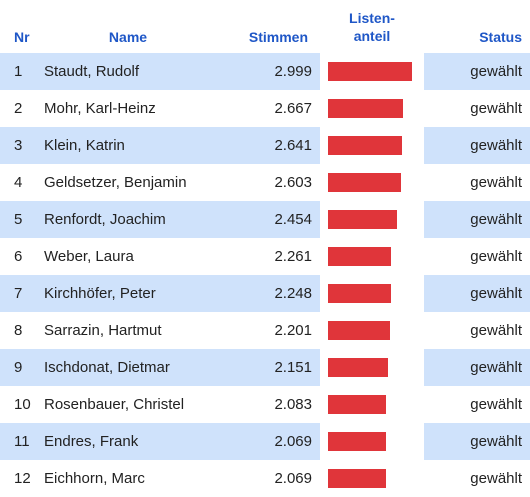  I want to click on header-nr: Nr, so click(20, 26).